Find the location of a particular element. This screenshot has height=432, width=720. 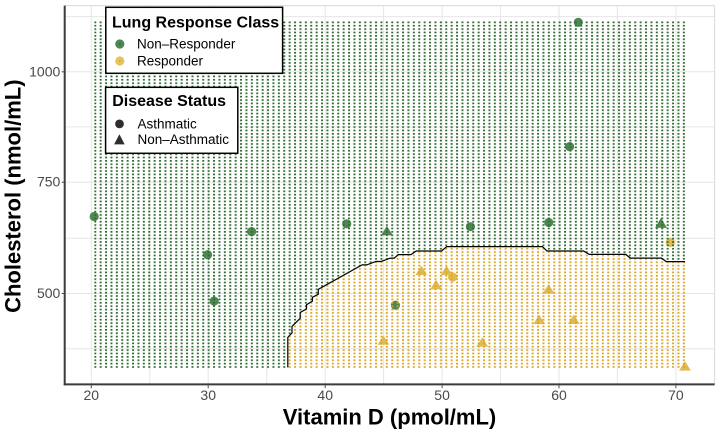

svg-text: 750 is located at coordinates (49, 182).